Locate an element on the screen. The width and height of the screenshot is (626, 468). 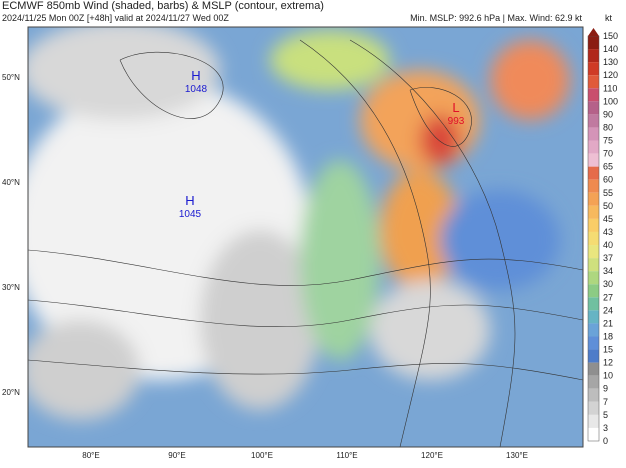
lat-label: 50°N is located at coordinates (11, 77).